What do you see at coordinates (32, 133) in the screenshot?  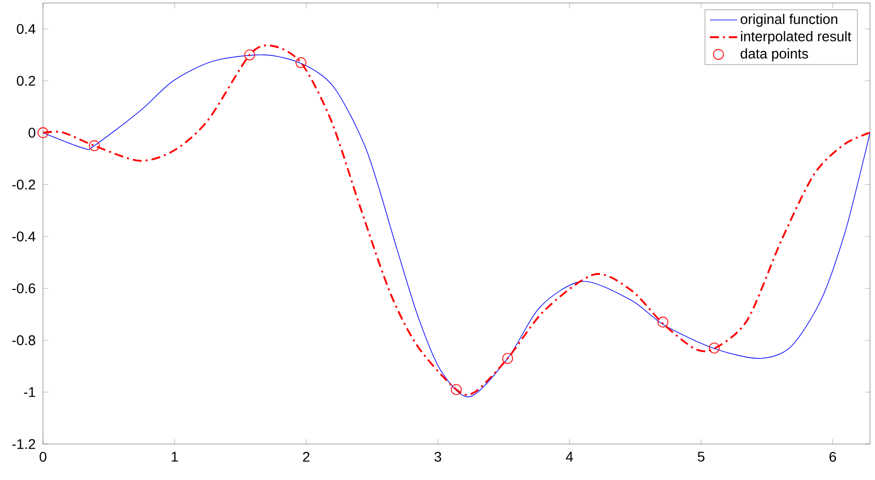 I see `y-tick-label: 0` at bounding box center [32, 133].